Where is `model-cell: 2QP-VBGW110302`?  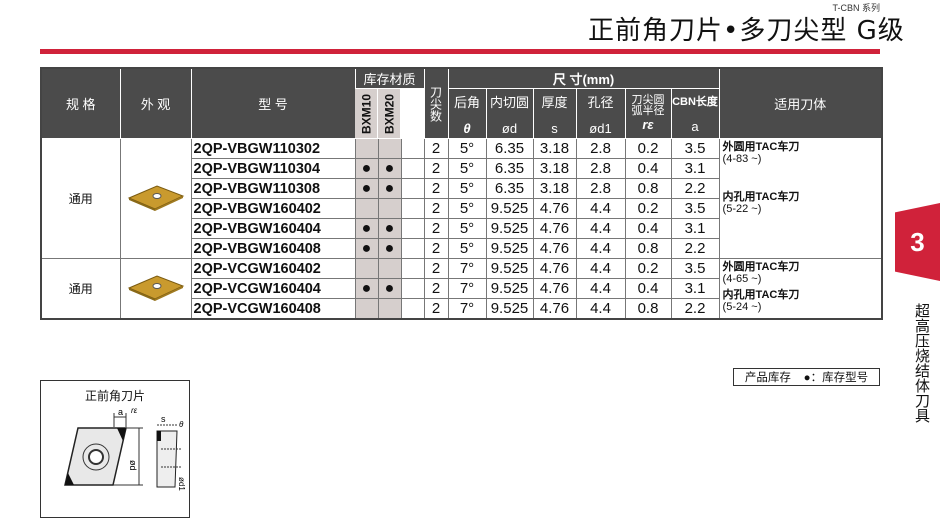
model-cell: 2QP-VBGW110302 is located at coordinates (273, 148).